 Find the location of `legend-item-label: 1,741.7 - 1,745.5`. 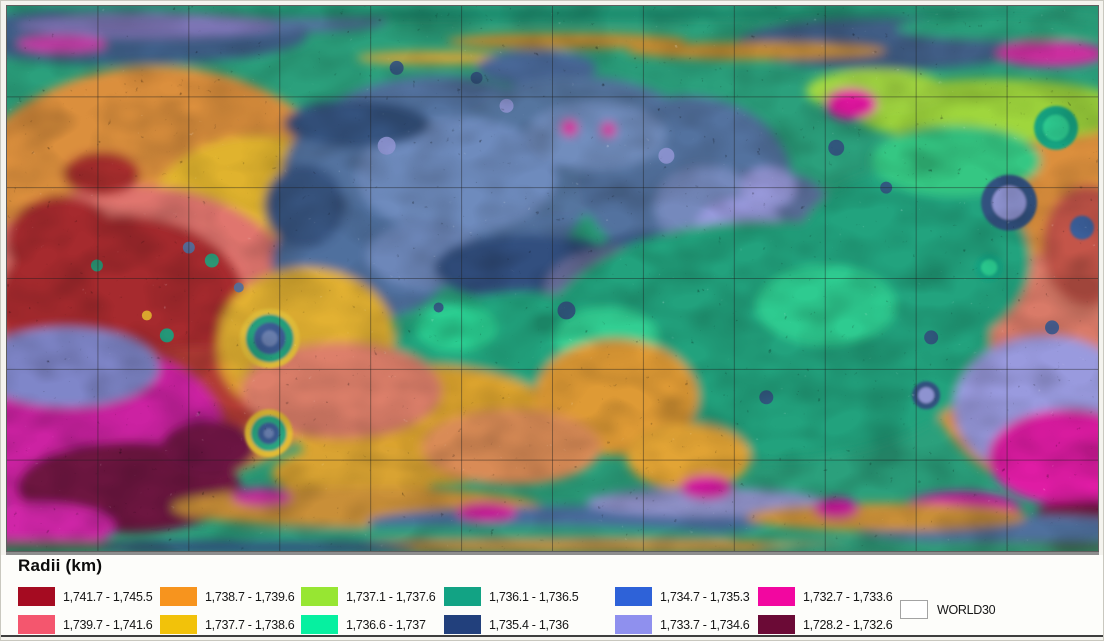

legend-item-label: 1,741.7 - 1,745.5 is located at coordinates (108, 596).